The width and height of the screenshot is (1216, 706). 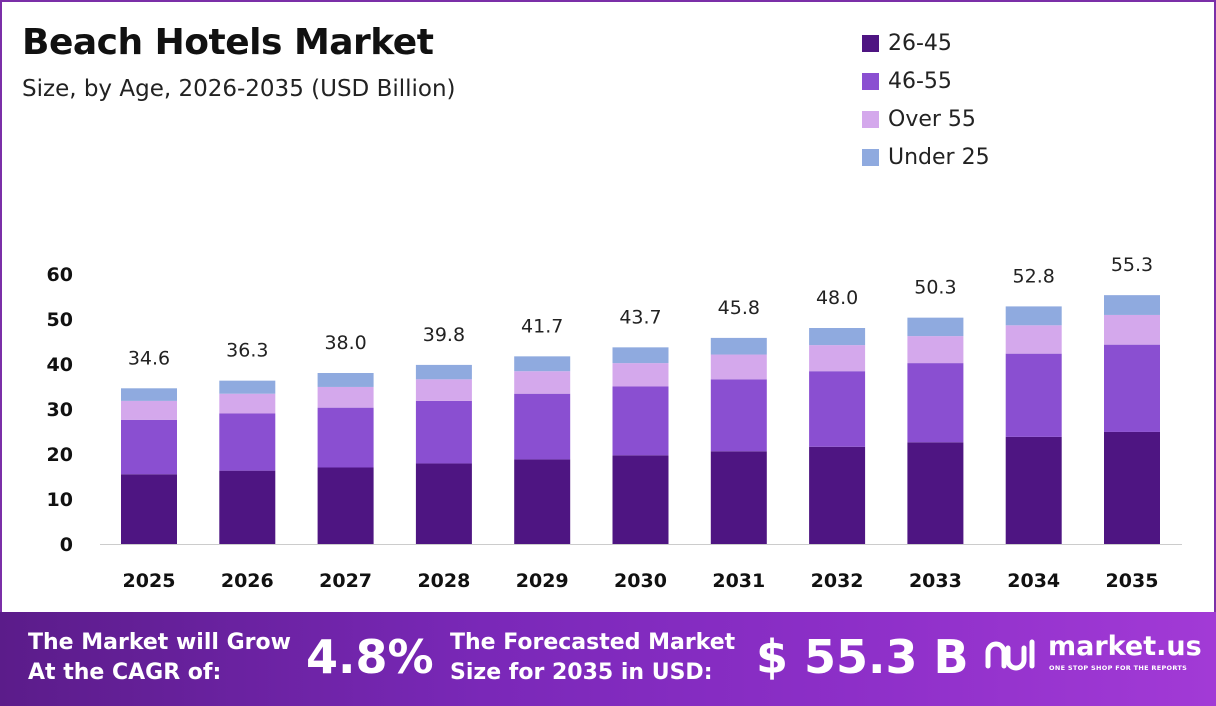 I want to click on chart-title: Beach Hotels Market, so click(x=228, y=42).